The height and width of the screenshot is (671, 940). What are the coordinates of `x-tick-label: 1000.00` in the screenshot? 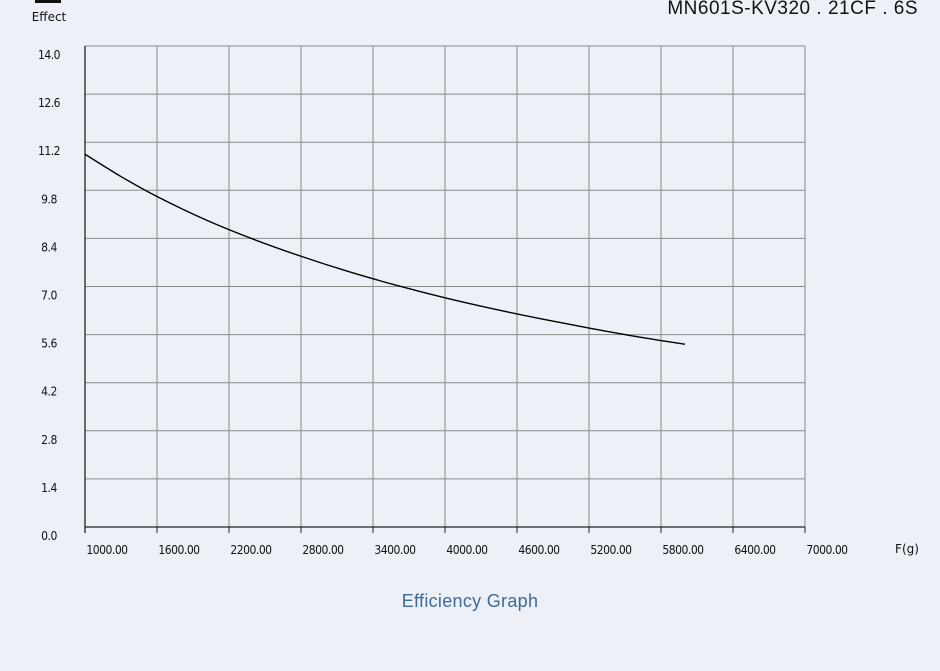 It's located at (107, 550).